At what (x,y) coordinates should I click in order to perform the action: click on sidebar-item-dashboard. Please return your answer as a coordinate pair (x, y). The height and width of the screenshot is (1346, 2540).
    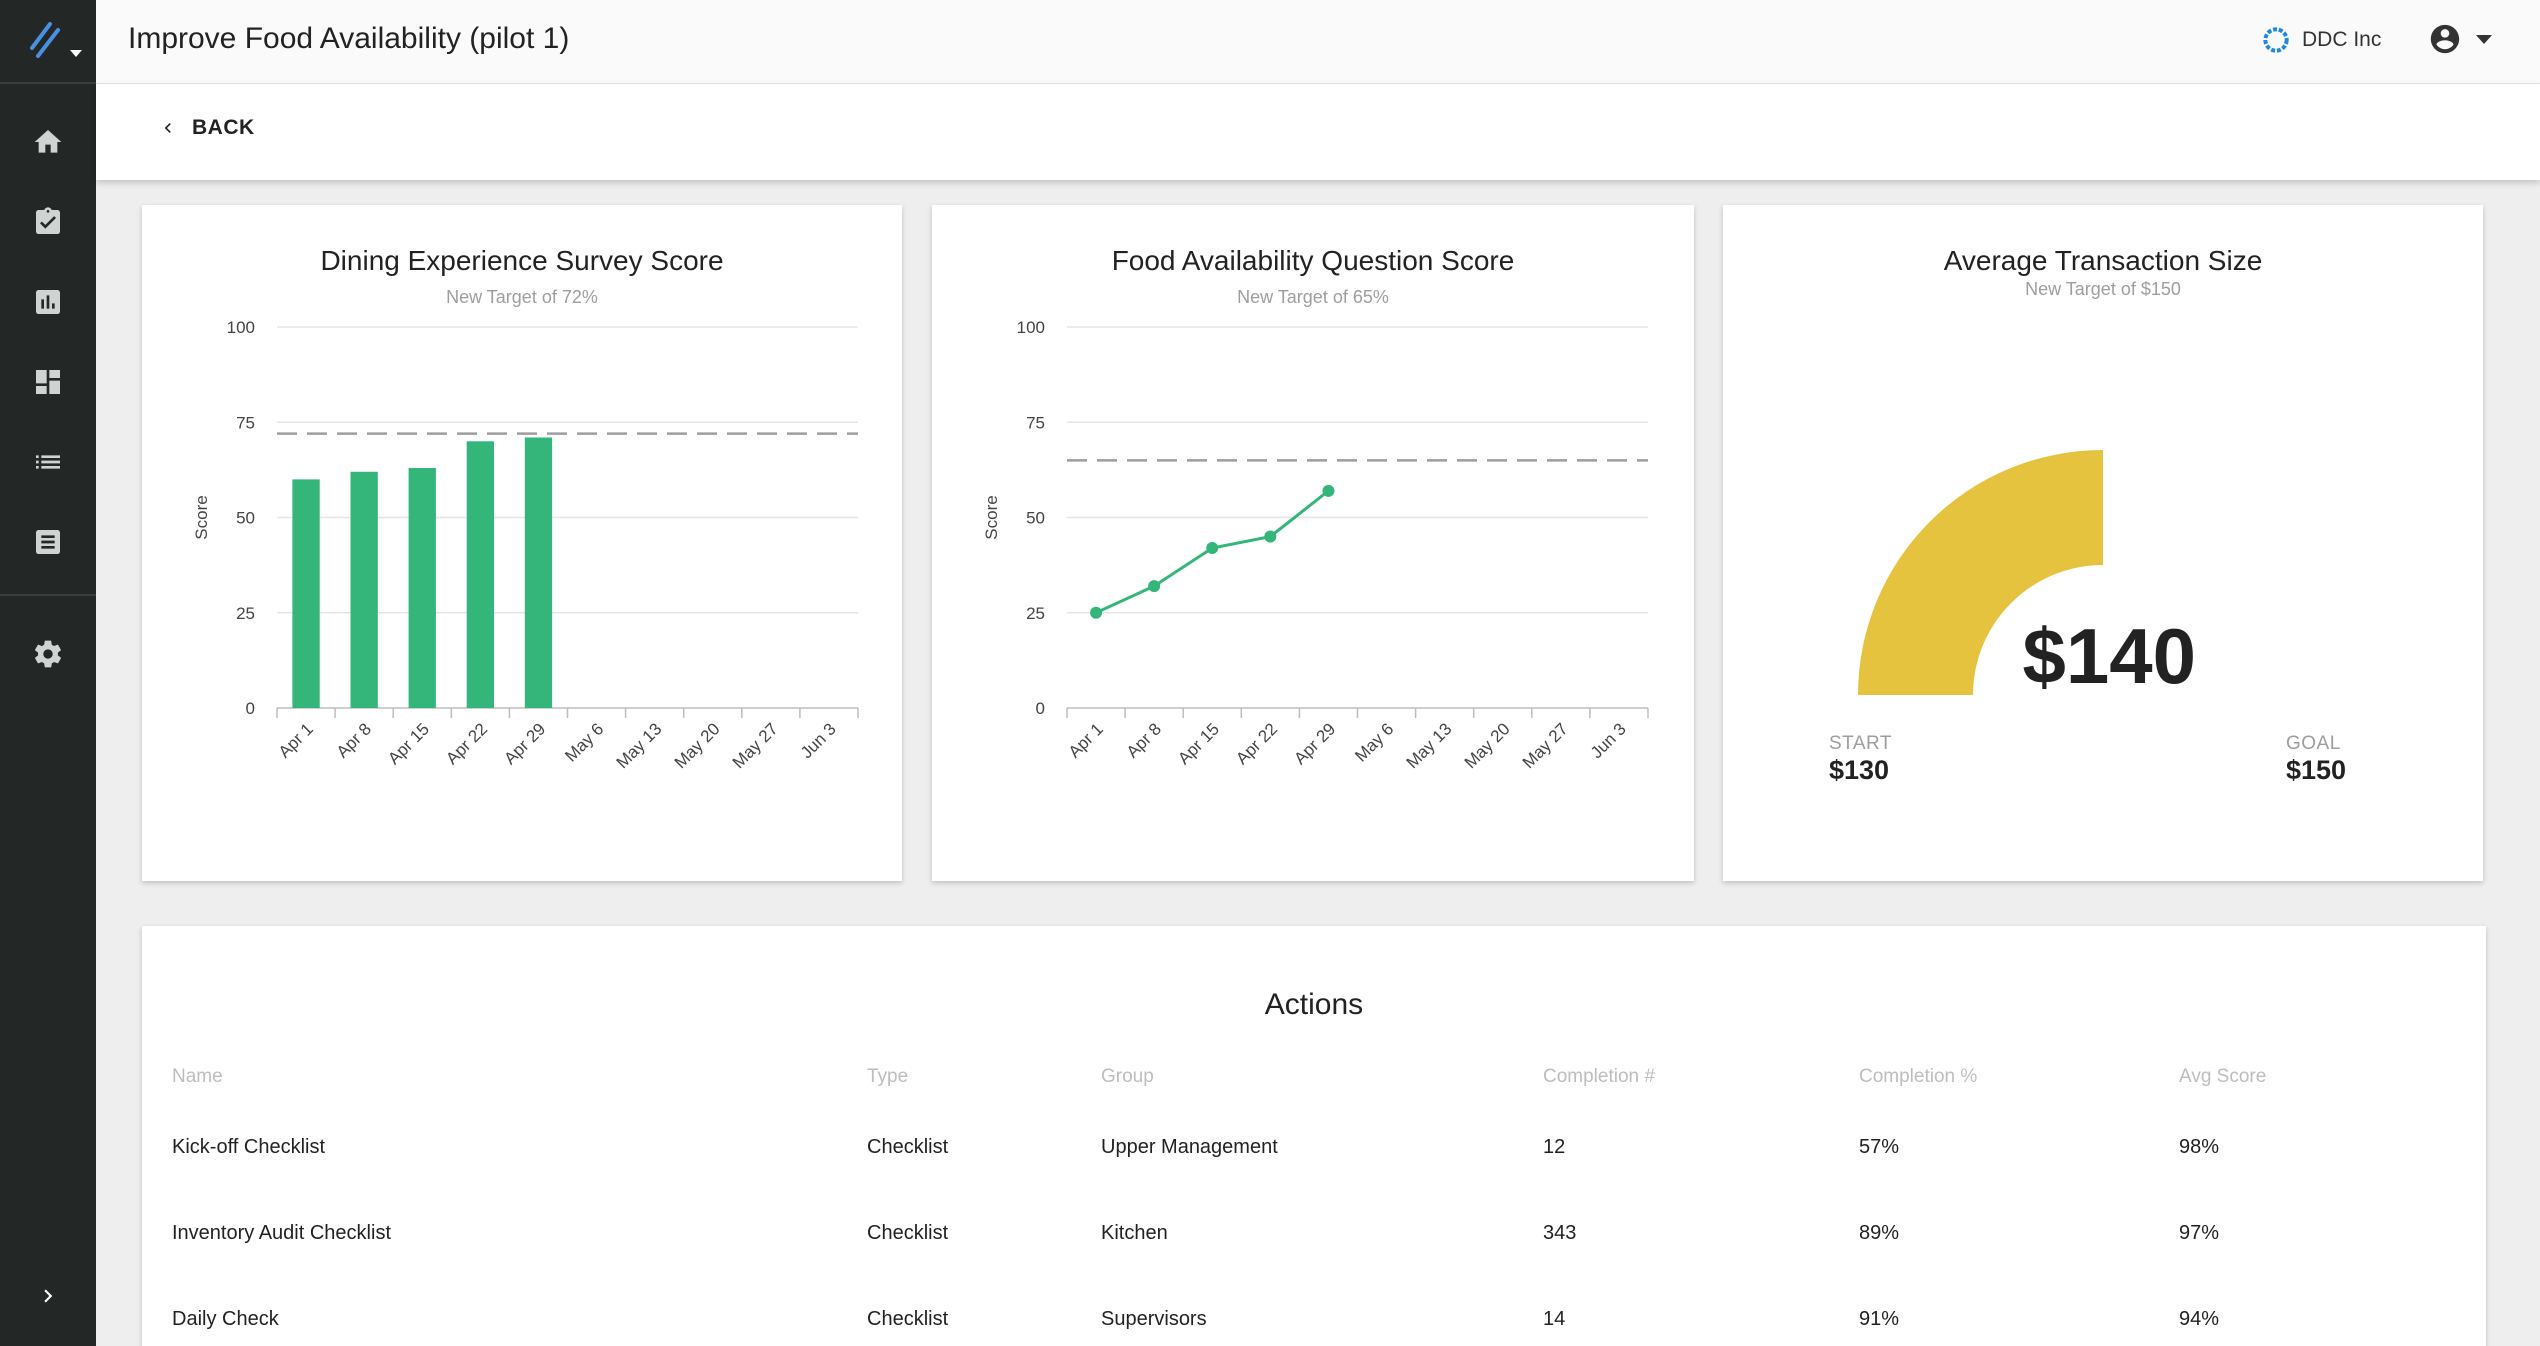
    Looking at the image, I should click on (48, 382).